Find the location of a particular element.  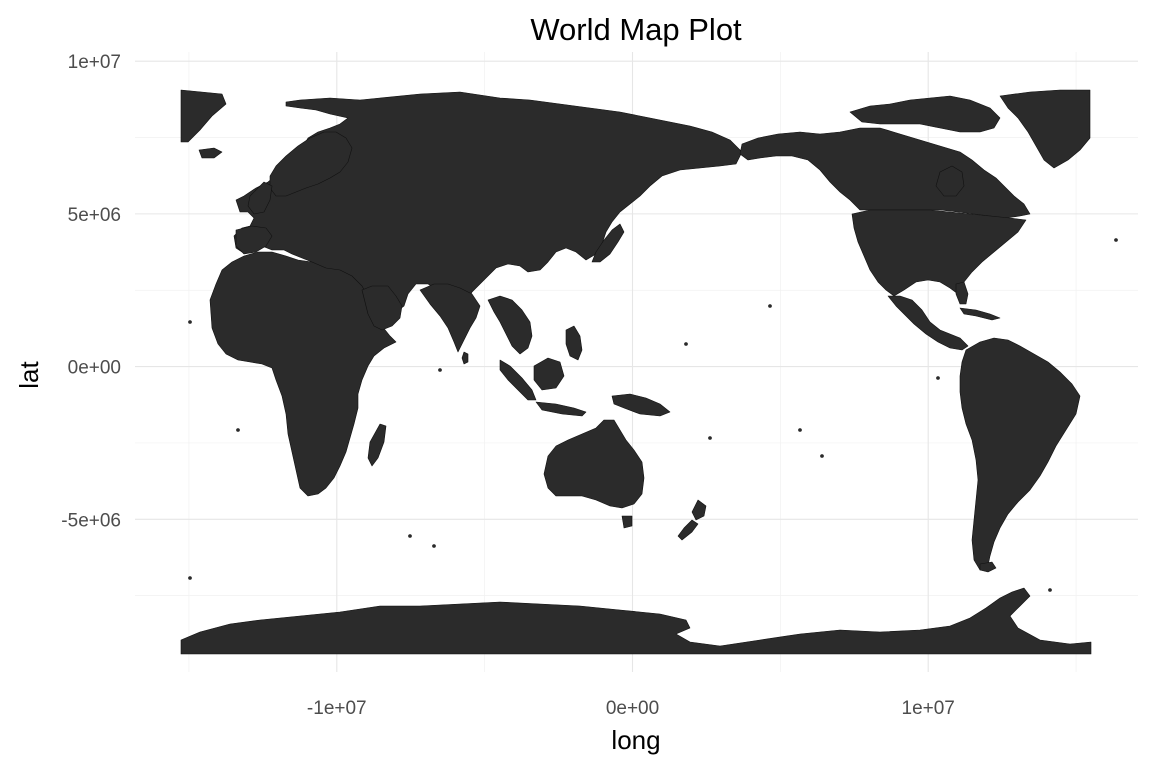

x-tick-label: 0e+00 is located at coordinates (632, 708).